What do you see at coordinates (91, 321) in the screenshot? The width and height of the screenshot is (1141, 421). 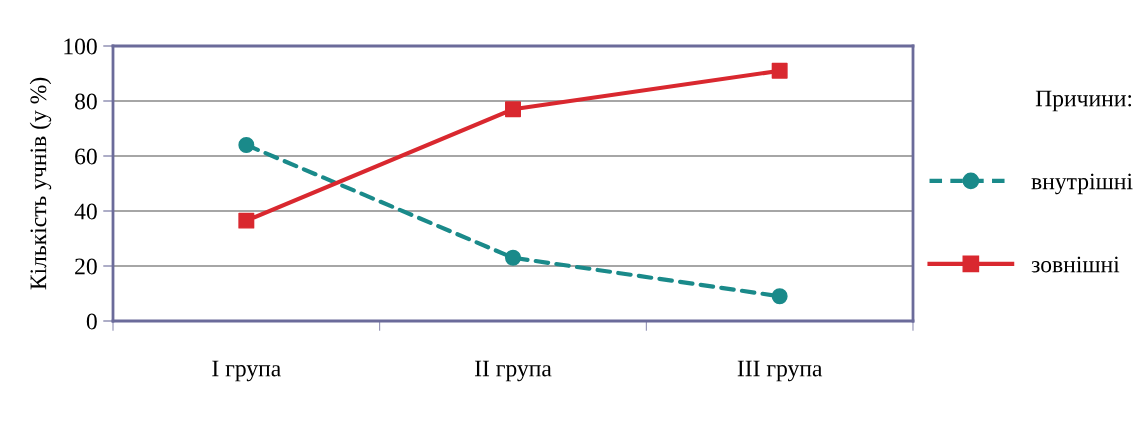 I see `y-tick-label: 0` at bounding box center [91, 321].